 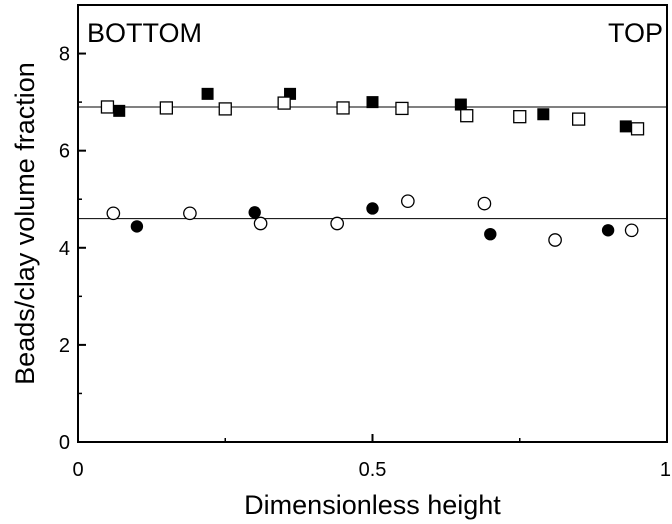 I want to click on y-tick-label: 8, so click(x=64, y=55).